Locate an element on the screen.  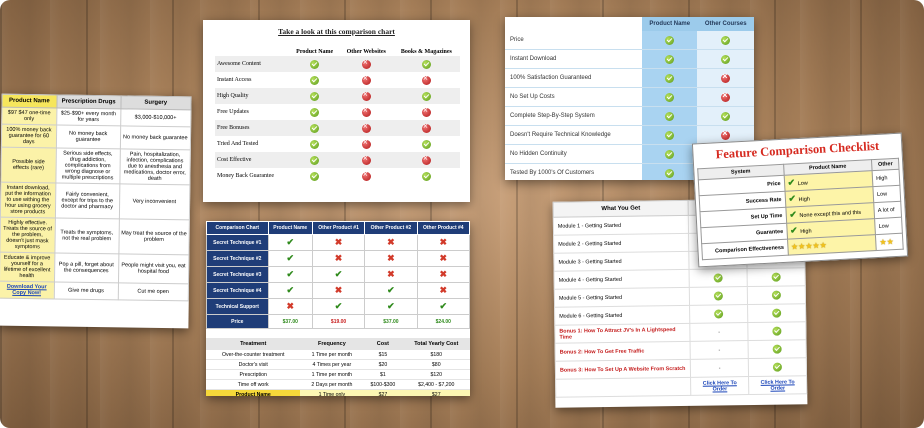
column-header: Comparison Chart is located at coordinates (237, 228).